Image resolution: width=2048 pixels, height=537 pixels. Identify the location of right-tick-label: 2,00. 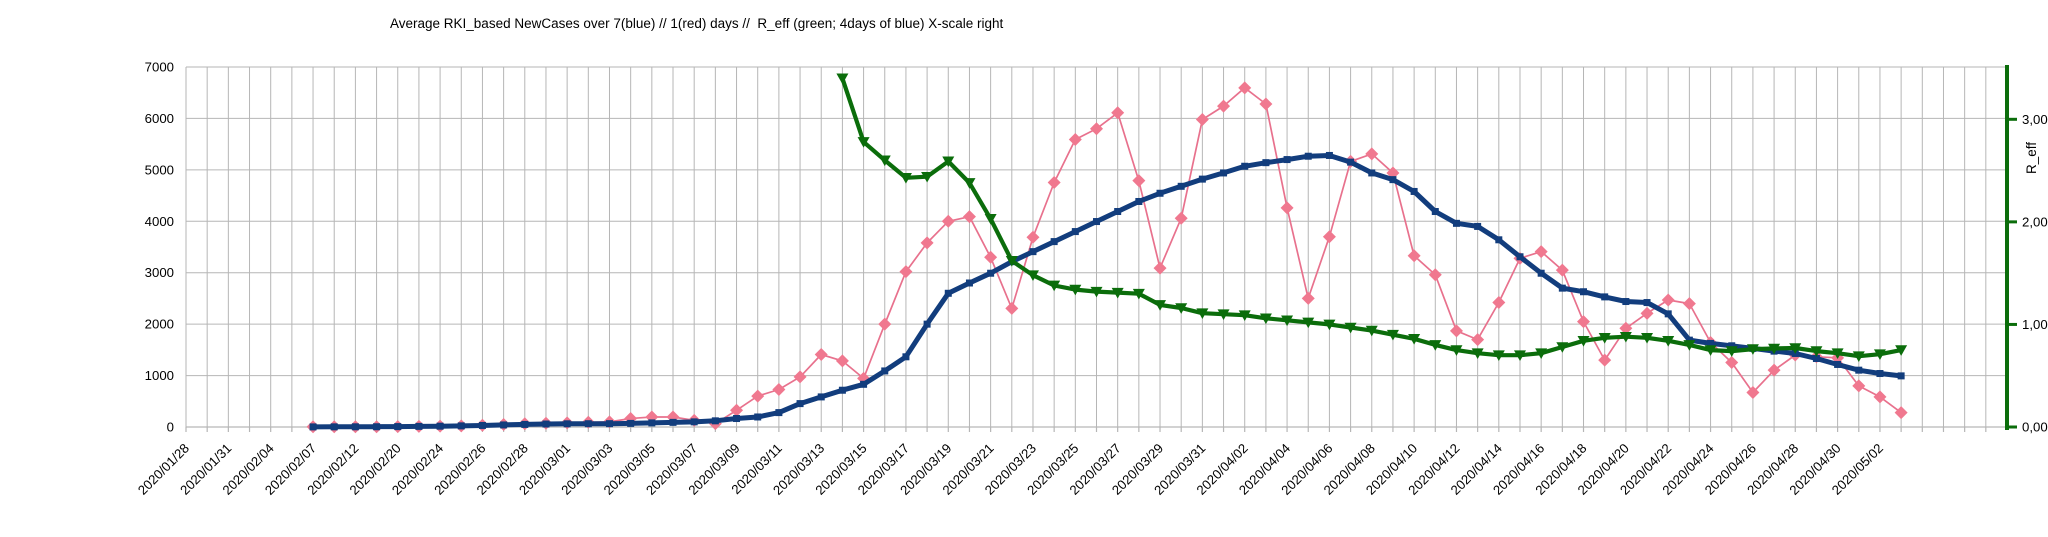
(2035, 221).